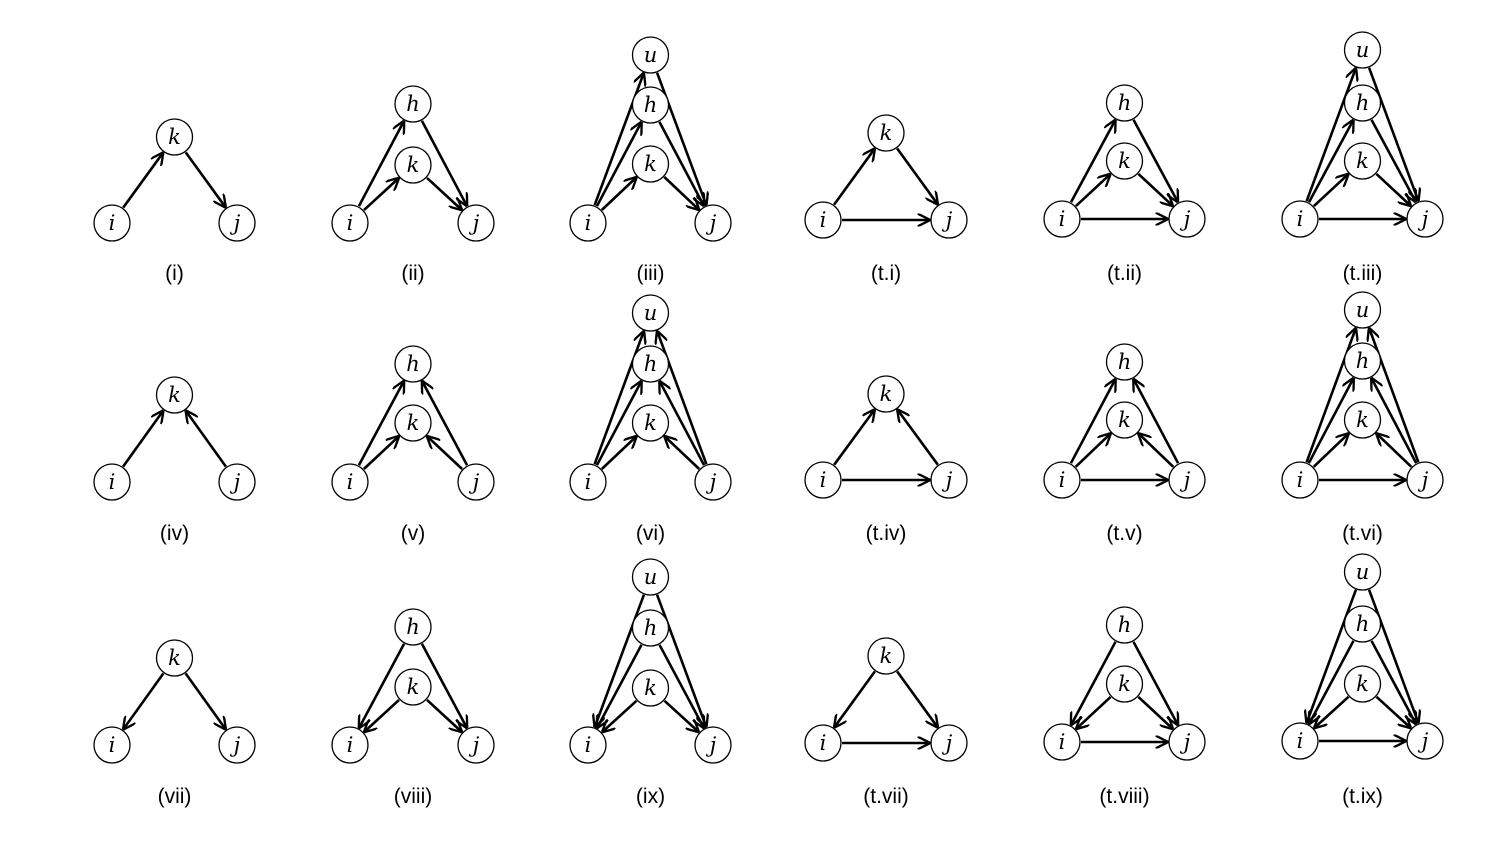 This screenshot has width=1496, height=862. I want to click on diagram-caption: (iii), so click(651, 273).